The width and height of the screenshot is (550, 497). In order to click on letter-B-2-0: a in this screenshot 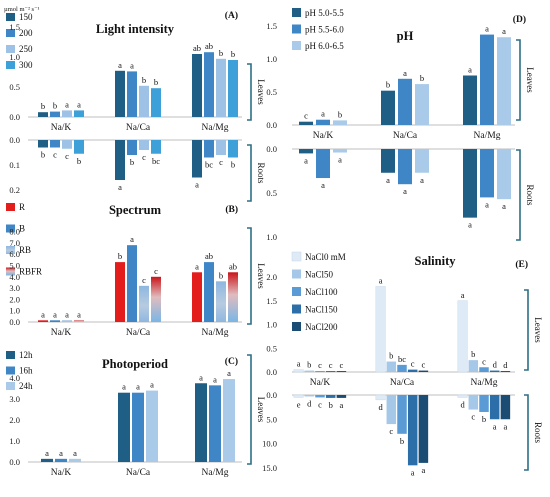, I will do `click(67, 314)`.